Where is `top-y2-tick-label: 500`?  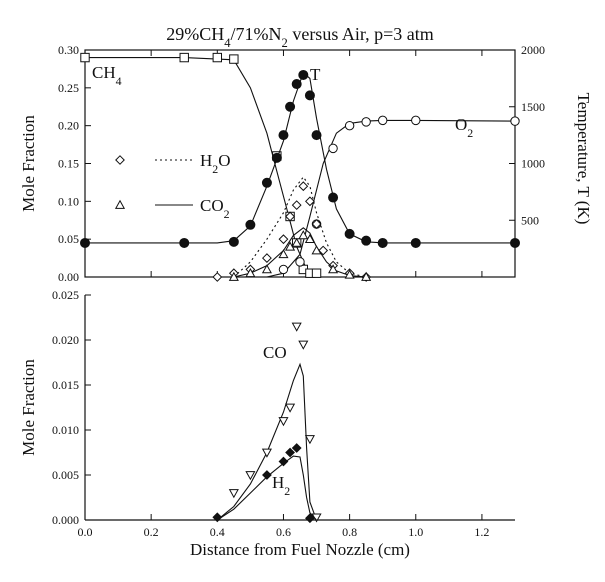 top-y2-tick-label: 500 is located at coordinates (530, 220).